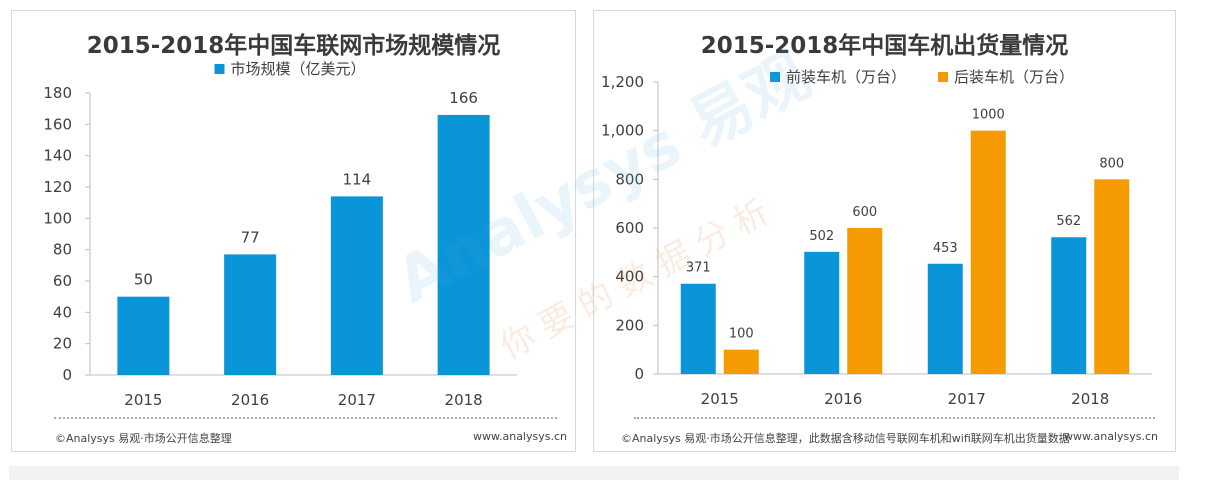  Describe the element at coordinates (463, 98) in the screenshot. I see `data-label: 166` at that location.